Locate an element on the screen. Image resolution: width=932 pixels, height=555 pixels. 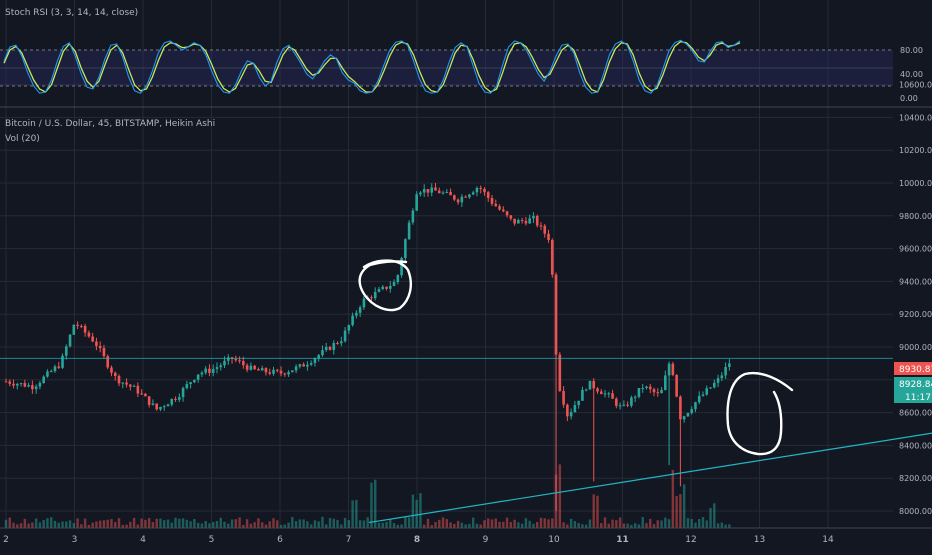
price-tick-label: 9600.00 is located at coordinates (915, 249).